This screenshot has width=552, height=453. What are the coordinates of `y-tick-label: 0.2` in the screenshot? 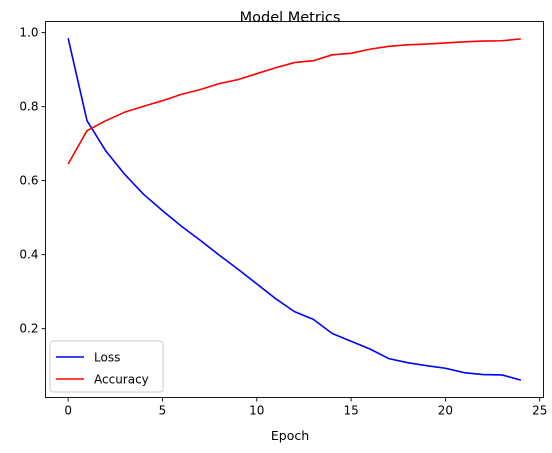 It's located at (28, 329).